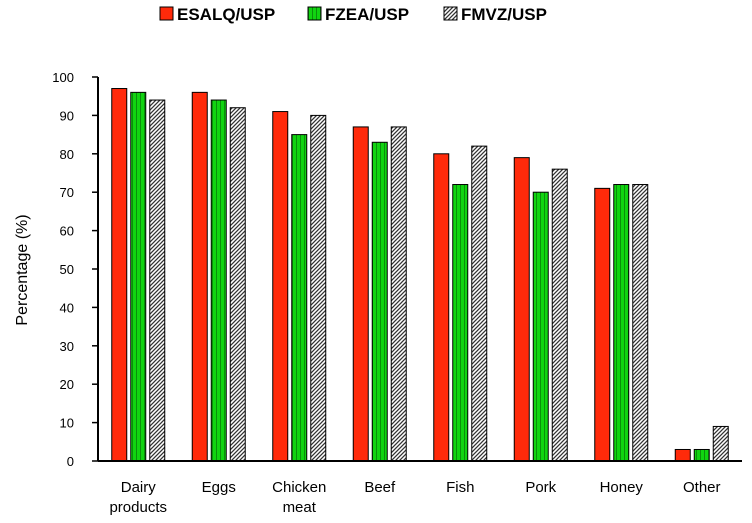 The image size is (752, 523). I want to click on x-category-label: Dairy products, so click(138, 497).